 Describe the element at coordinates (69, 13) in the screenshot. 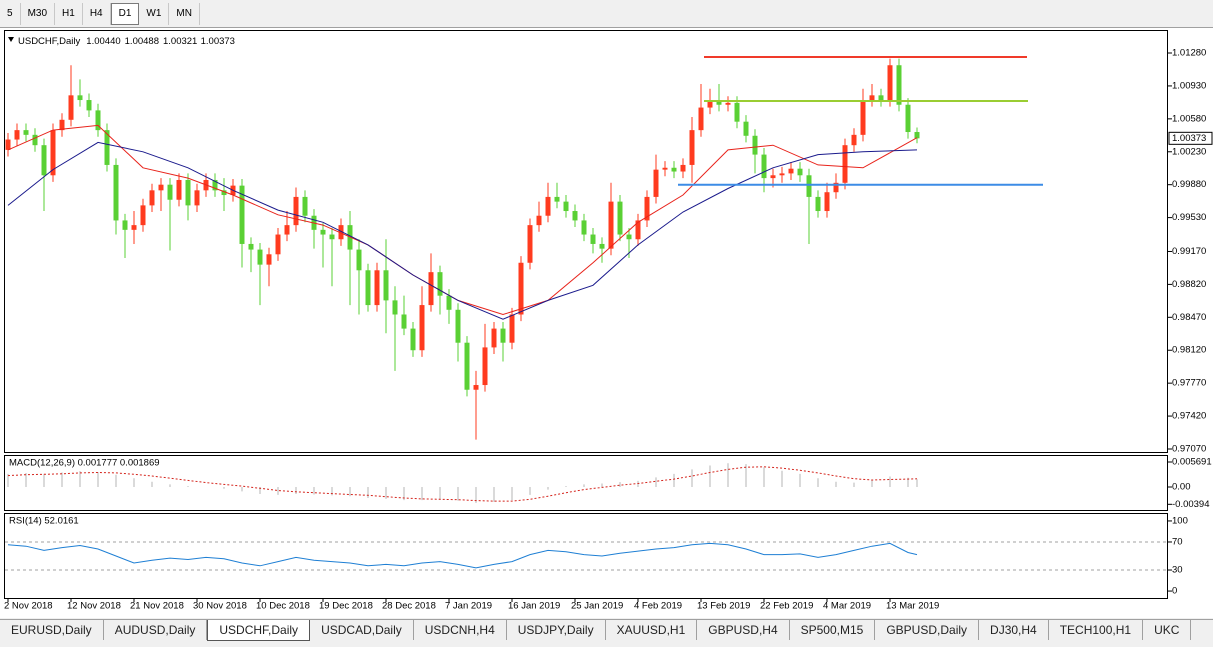

I see `timeframe-button: H1` at that location.